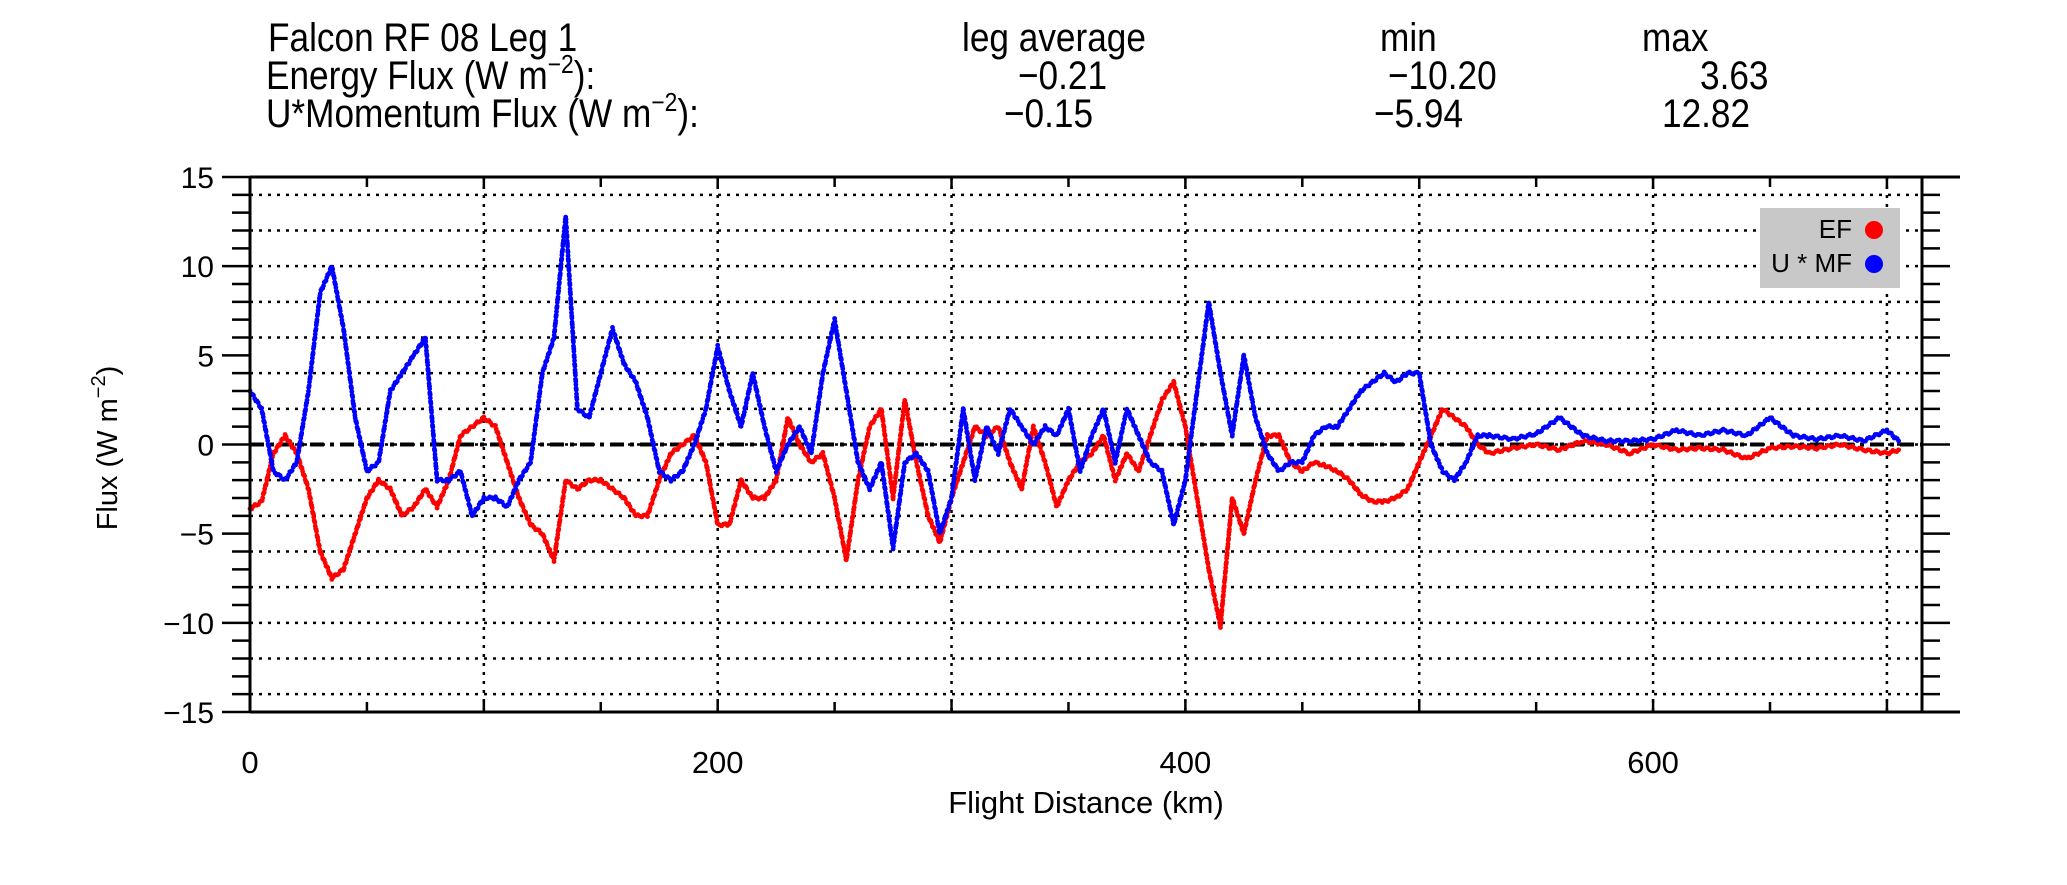 The width and height of the screenshot is (2067, 885). What do you see at coordinates (423, 38) in the screenshot?
I see `chart-title: Falcon RF 08 Leg 1` at bounding box center [423, 38].